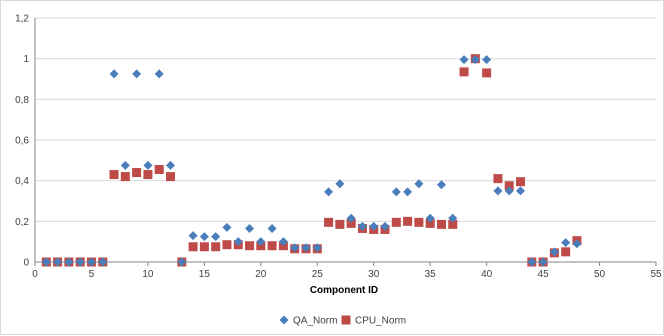 The width and height of the screenshot is (664, 336). What do you see at coordinates (26, 263) in the screenshot?
I see `y-tick-label: 0` at bounding box center [26, 263].